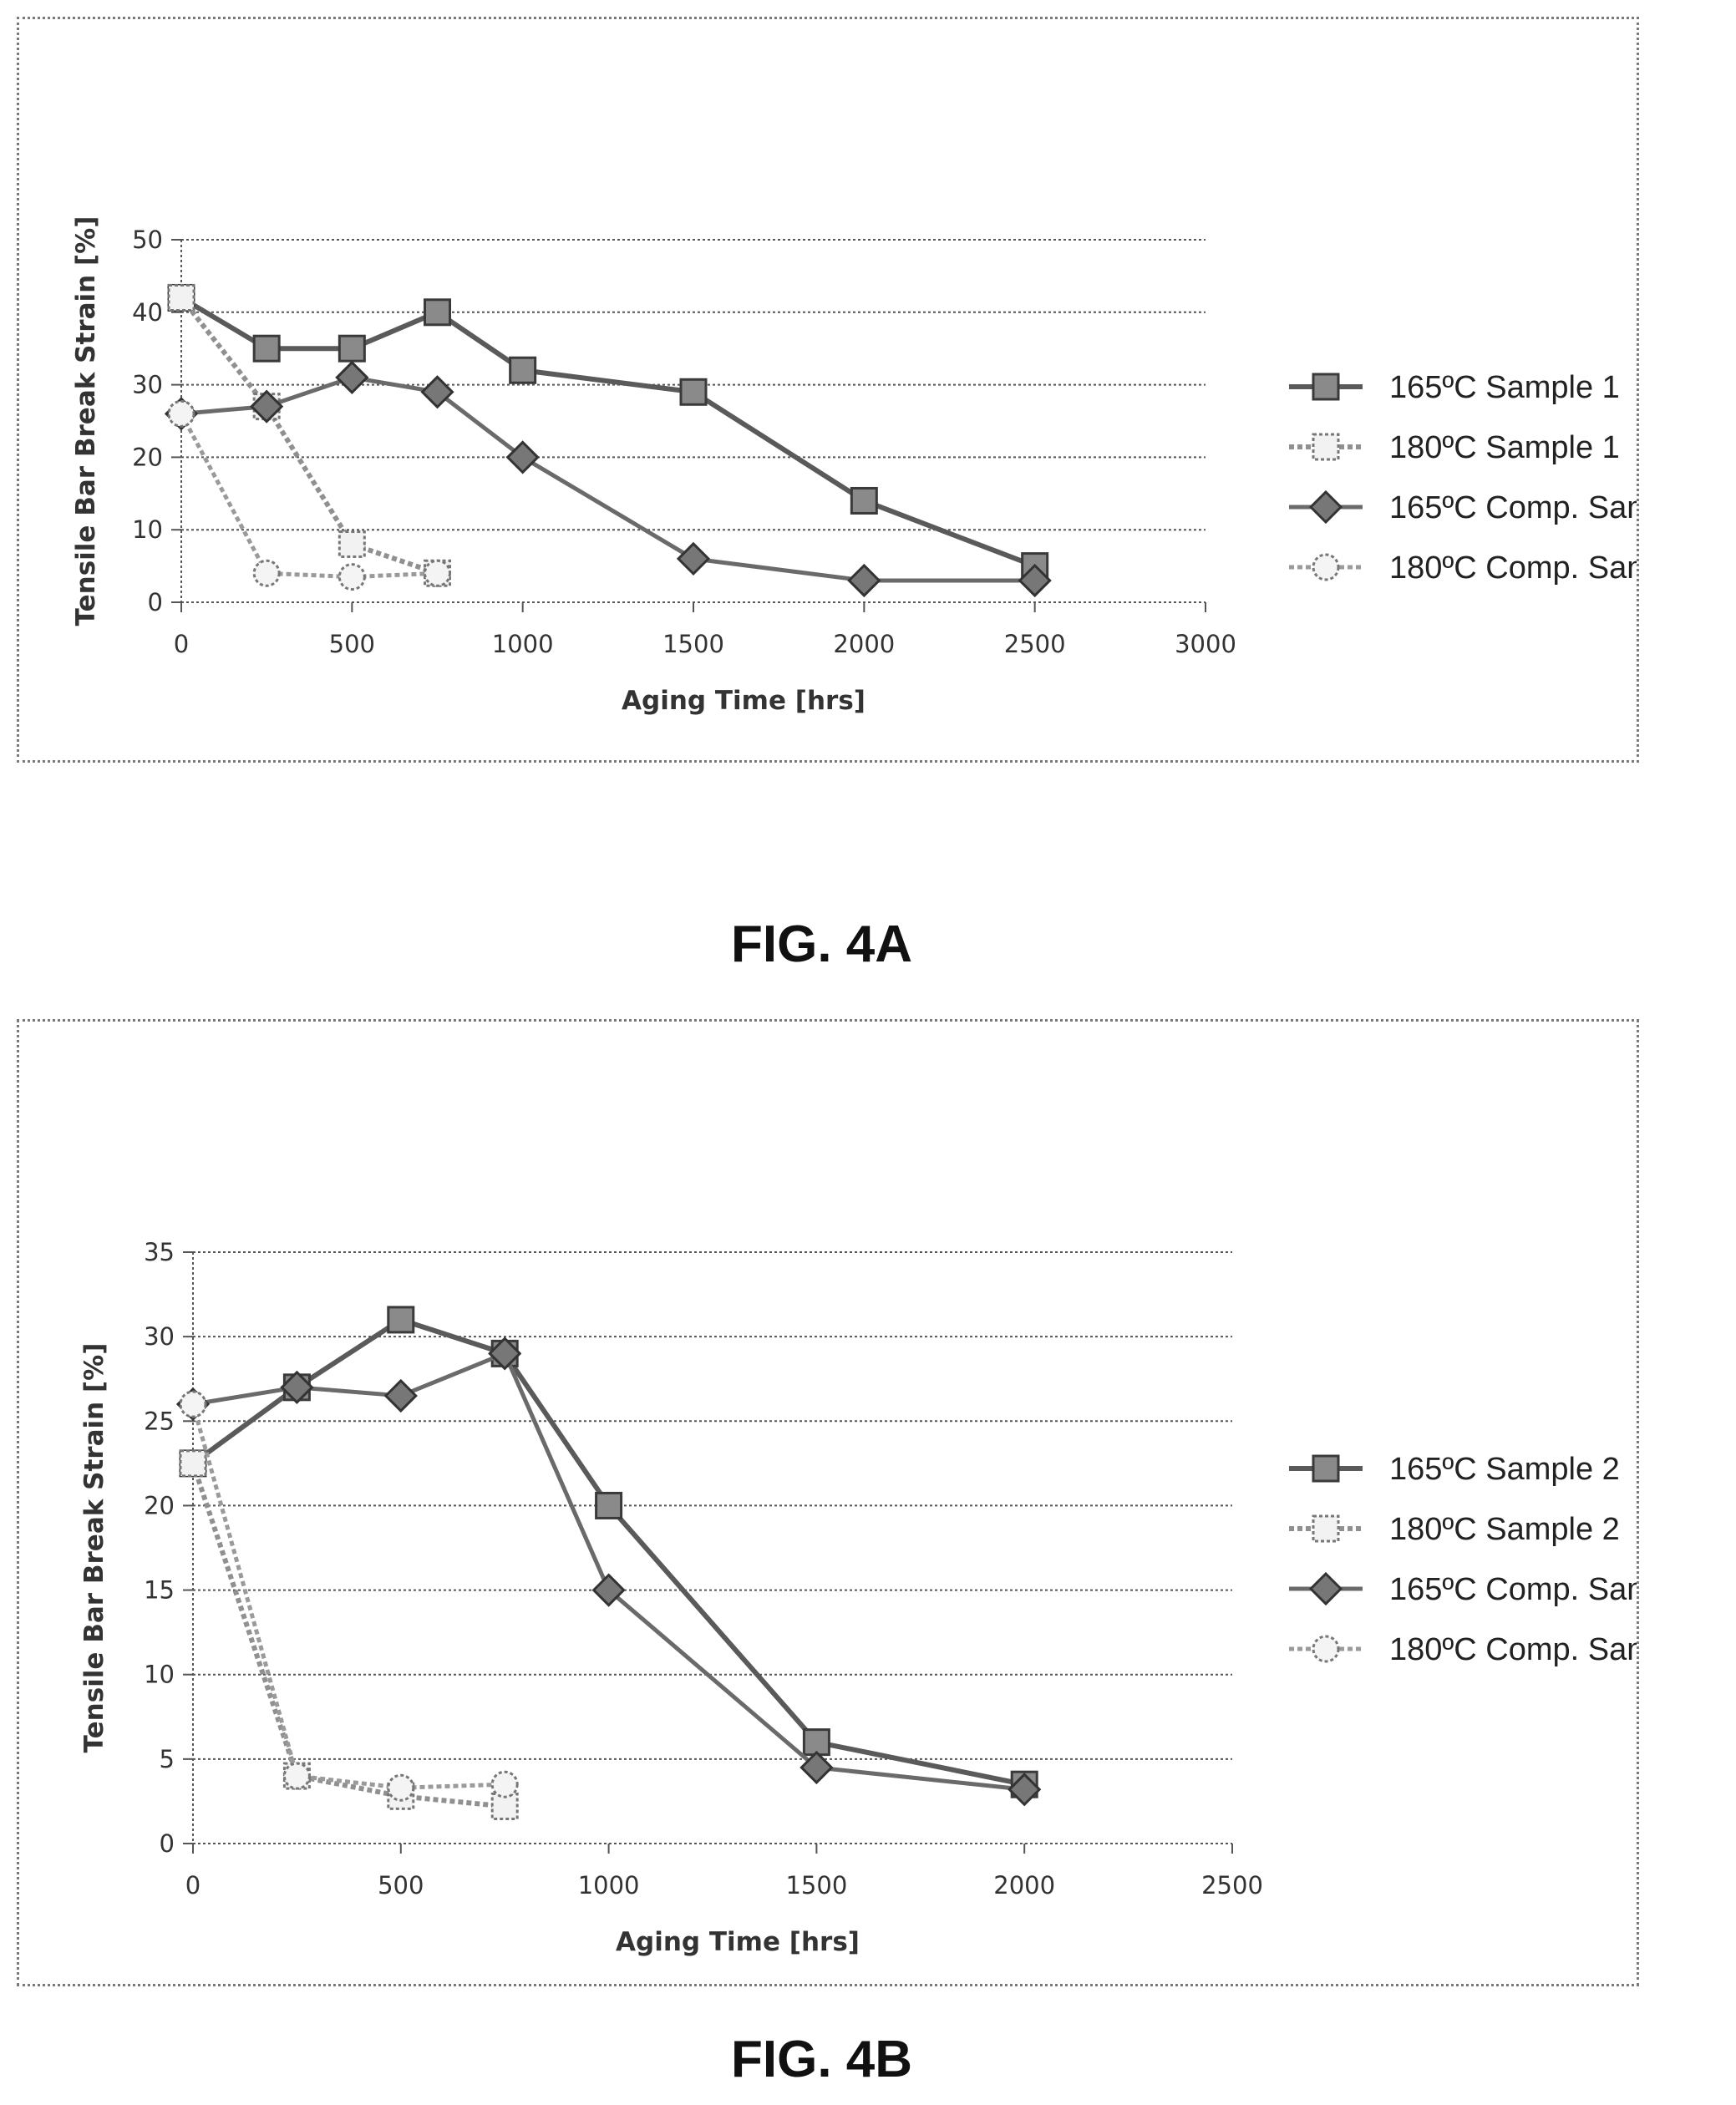 The height and width of the screenshot is (2105, 1736). What do you see at coordinates (822, 944) in the screenshot?
I see `figure-label-4a: FIG. 4A` at bounding box center [822, 944].